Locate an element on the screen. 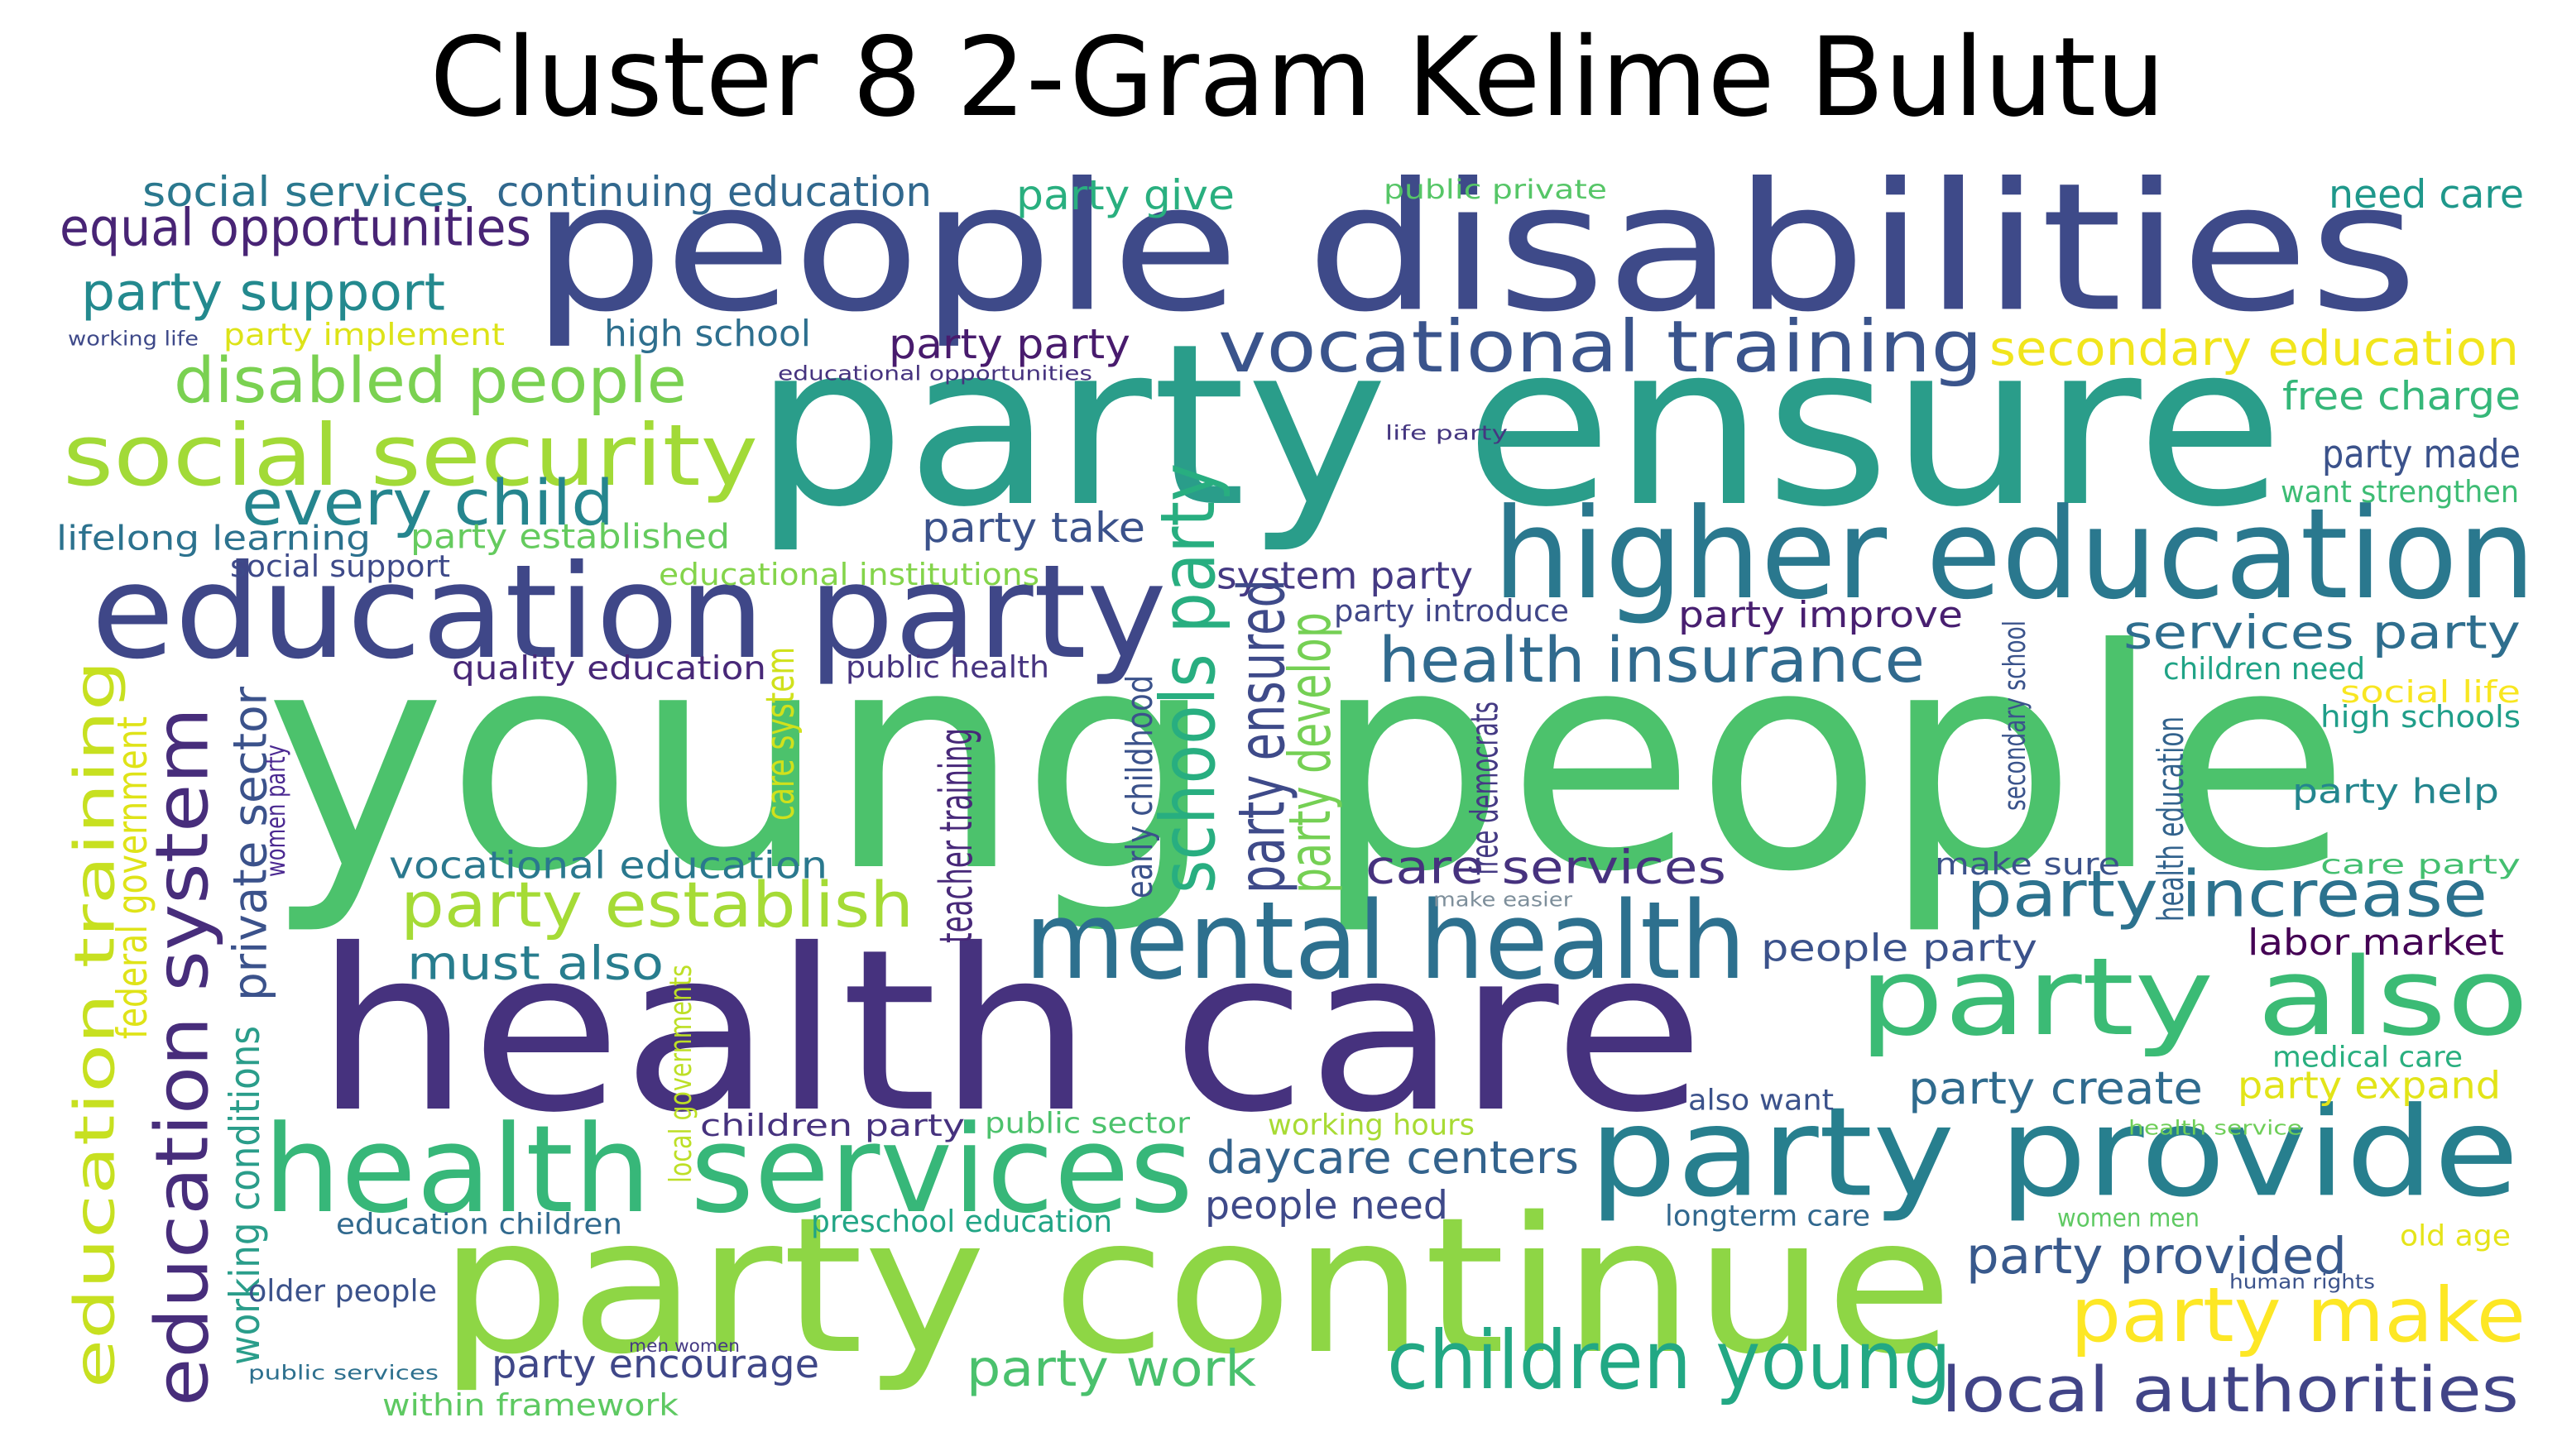 This screenshot has height=1456, width=2562. cloud-word: party introduce is located at coordinates (1451, 611).